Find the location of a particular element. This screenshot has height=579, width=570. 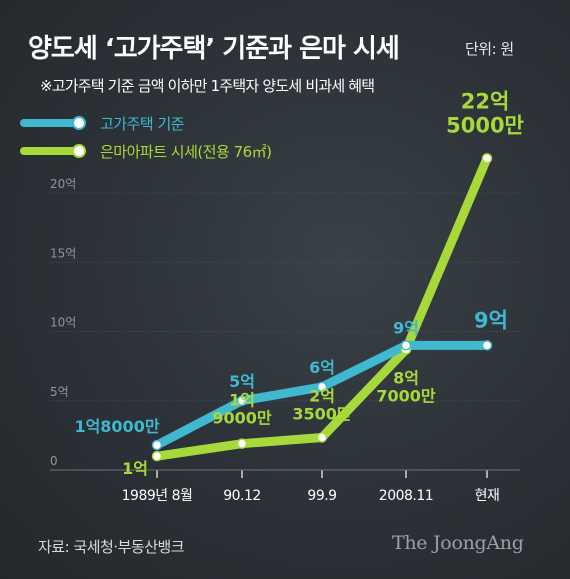

x-tick-label: 2008.11 is located at coordinates (406, 496).